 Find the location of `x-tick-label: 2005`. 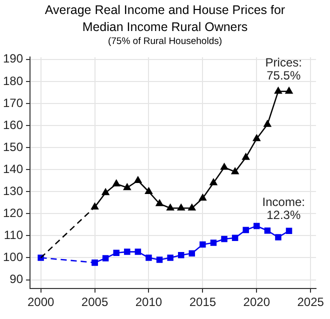

x-tick-label: 2005 is located at coordinates (94, 302).